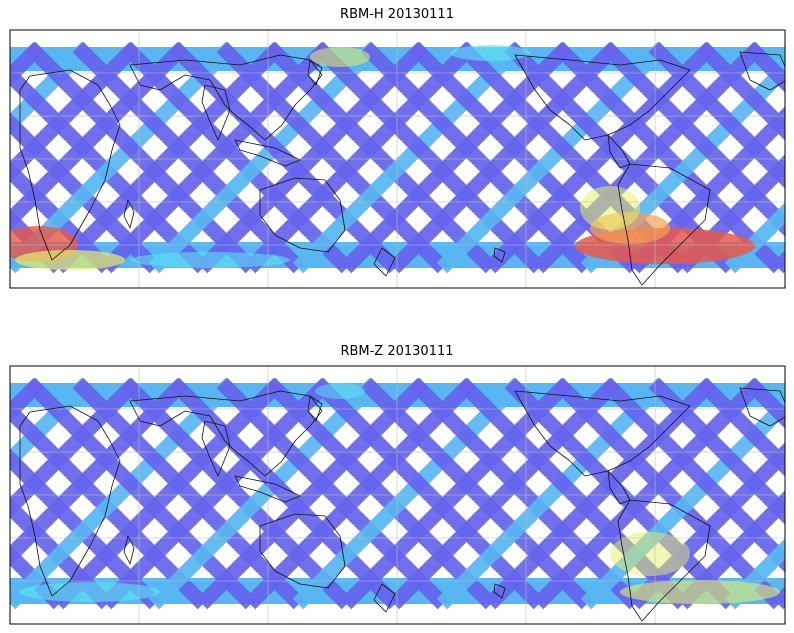  I want to click on africa-coast, so click(70, 165).